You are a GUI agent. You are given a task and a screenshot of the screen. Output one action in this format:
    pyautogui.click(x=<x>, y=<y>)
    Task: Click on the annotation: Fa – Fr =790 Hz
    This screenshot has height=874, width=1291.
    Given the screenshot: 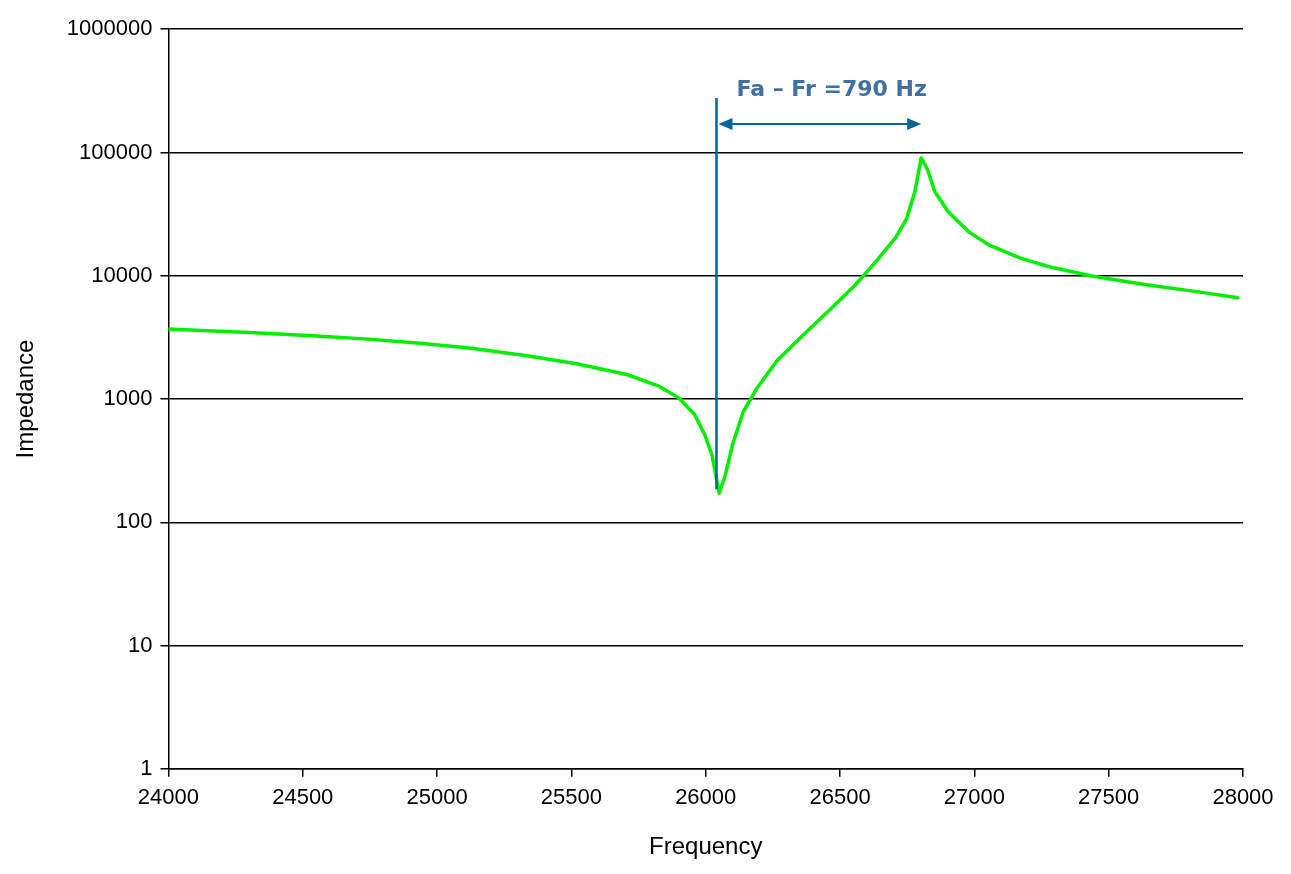 What is the action you would take?
    pyautogui.click(x=831, y=88)
    